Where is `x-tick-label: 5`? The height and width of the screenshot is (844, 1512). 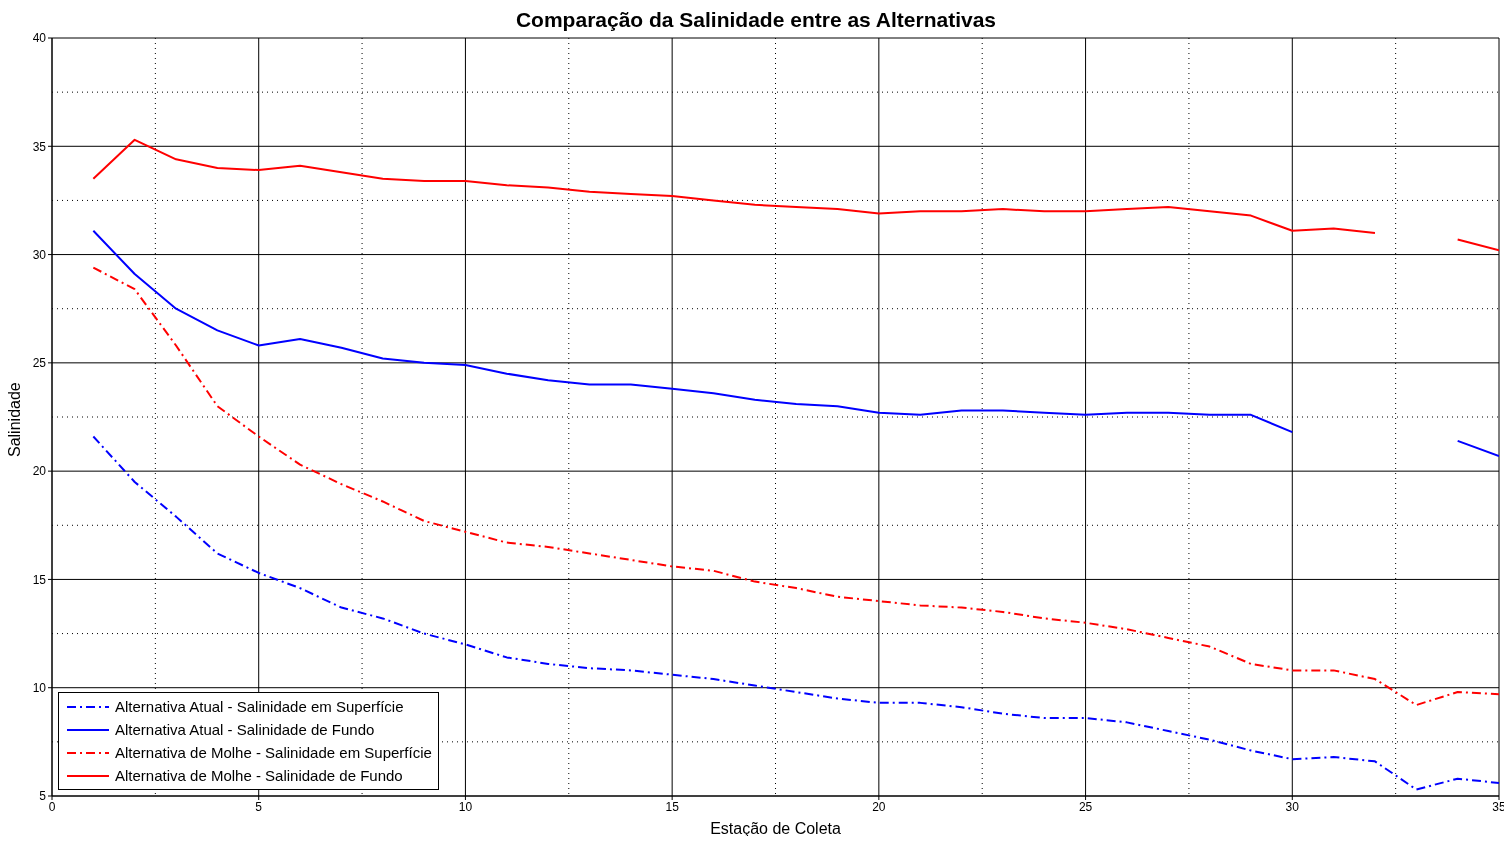
x-tick-label: 5 is located at coordinates (259, 806).